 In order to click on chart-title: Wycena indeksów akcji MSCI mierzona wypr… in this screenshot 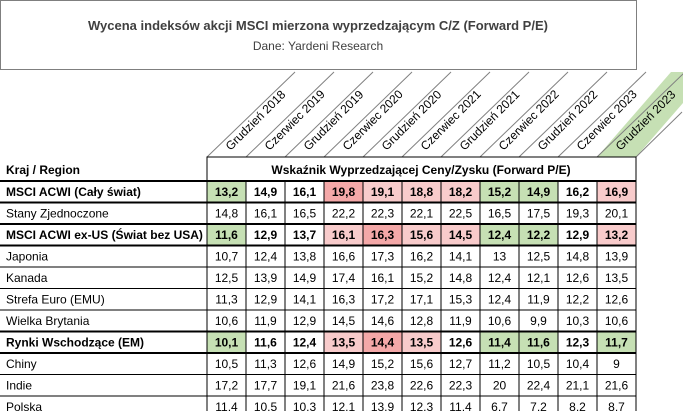, I will do `click(318, 25)`.